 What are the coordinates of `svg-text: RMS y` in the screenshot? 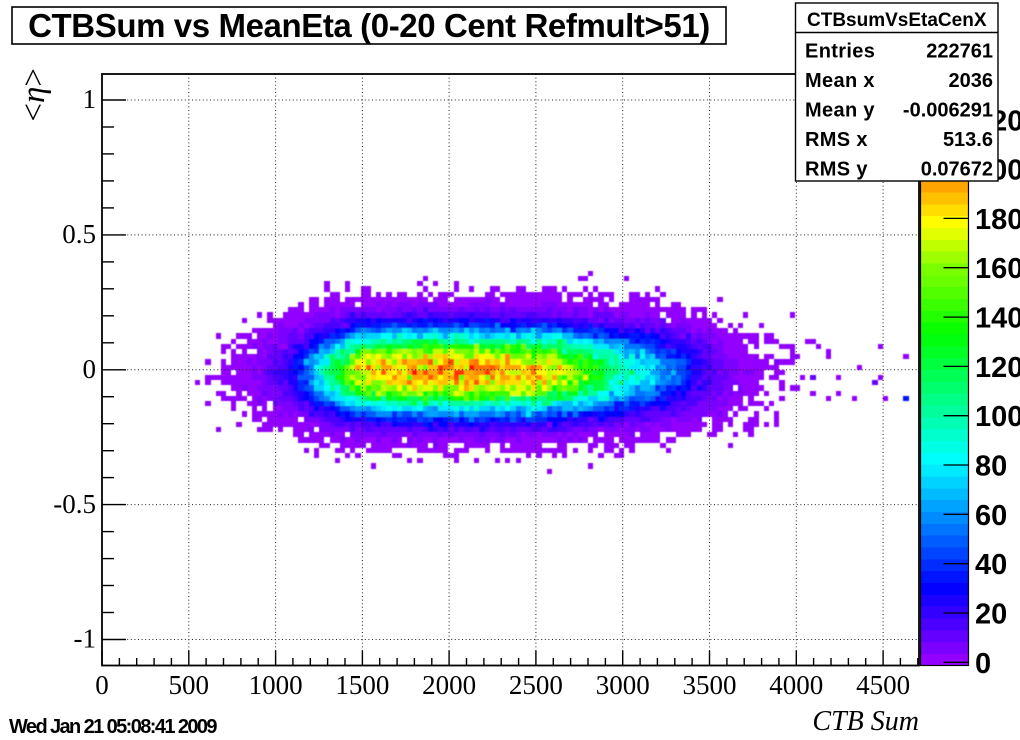 It's located at (836, 170).